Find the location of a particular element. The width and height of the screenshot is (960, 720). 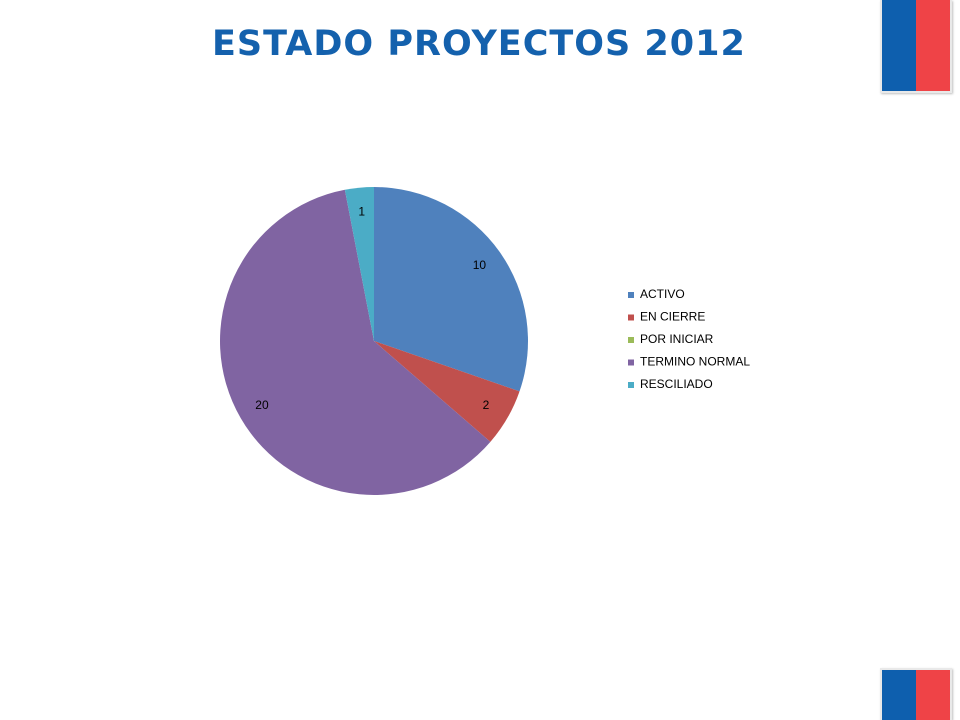

pie-slice-activo is located at coordinates (451, 289).